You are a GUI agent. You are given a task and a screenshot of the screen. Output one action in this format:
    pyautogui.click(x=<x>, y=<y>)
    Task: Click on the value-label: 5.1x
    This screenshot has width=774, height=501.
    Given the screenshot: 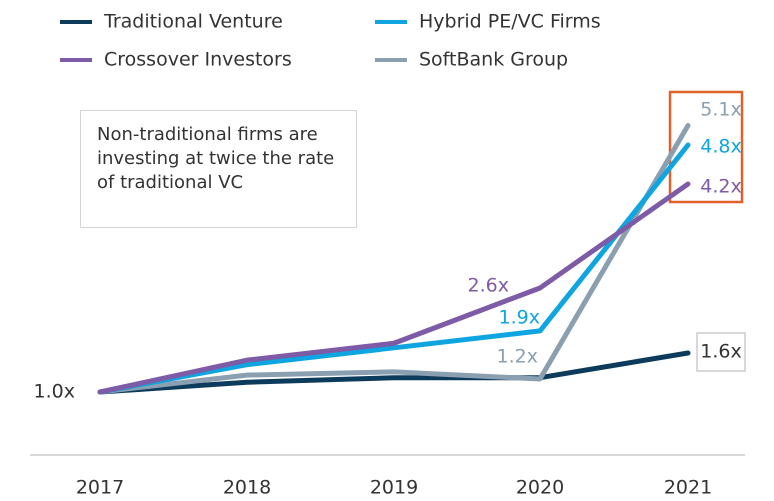 What is the action you would take?
    pyautogui.click(x=720, y=110)
    